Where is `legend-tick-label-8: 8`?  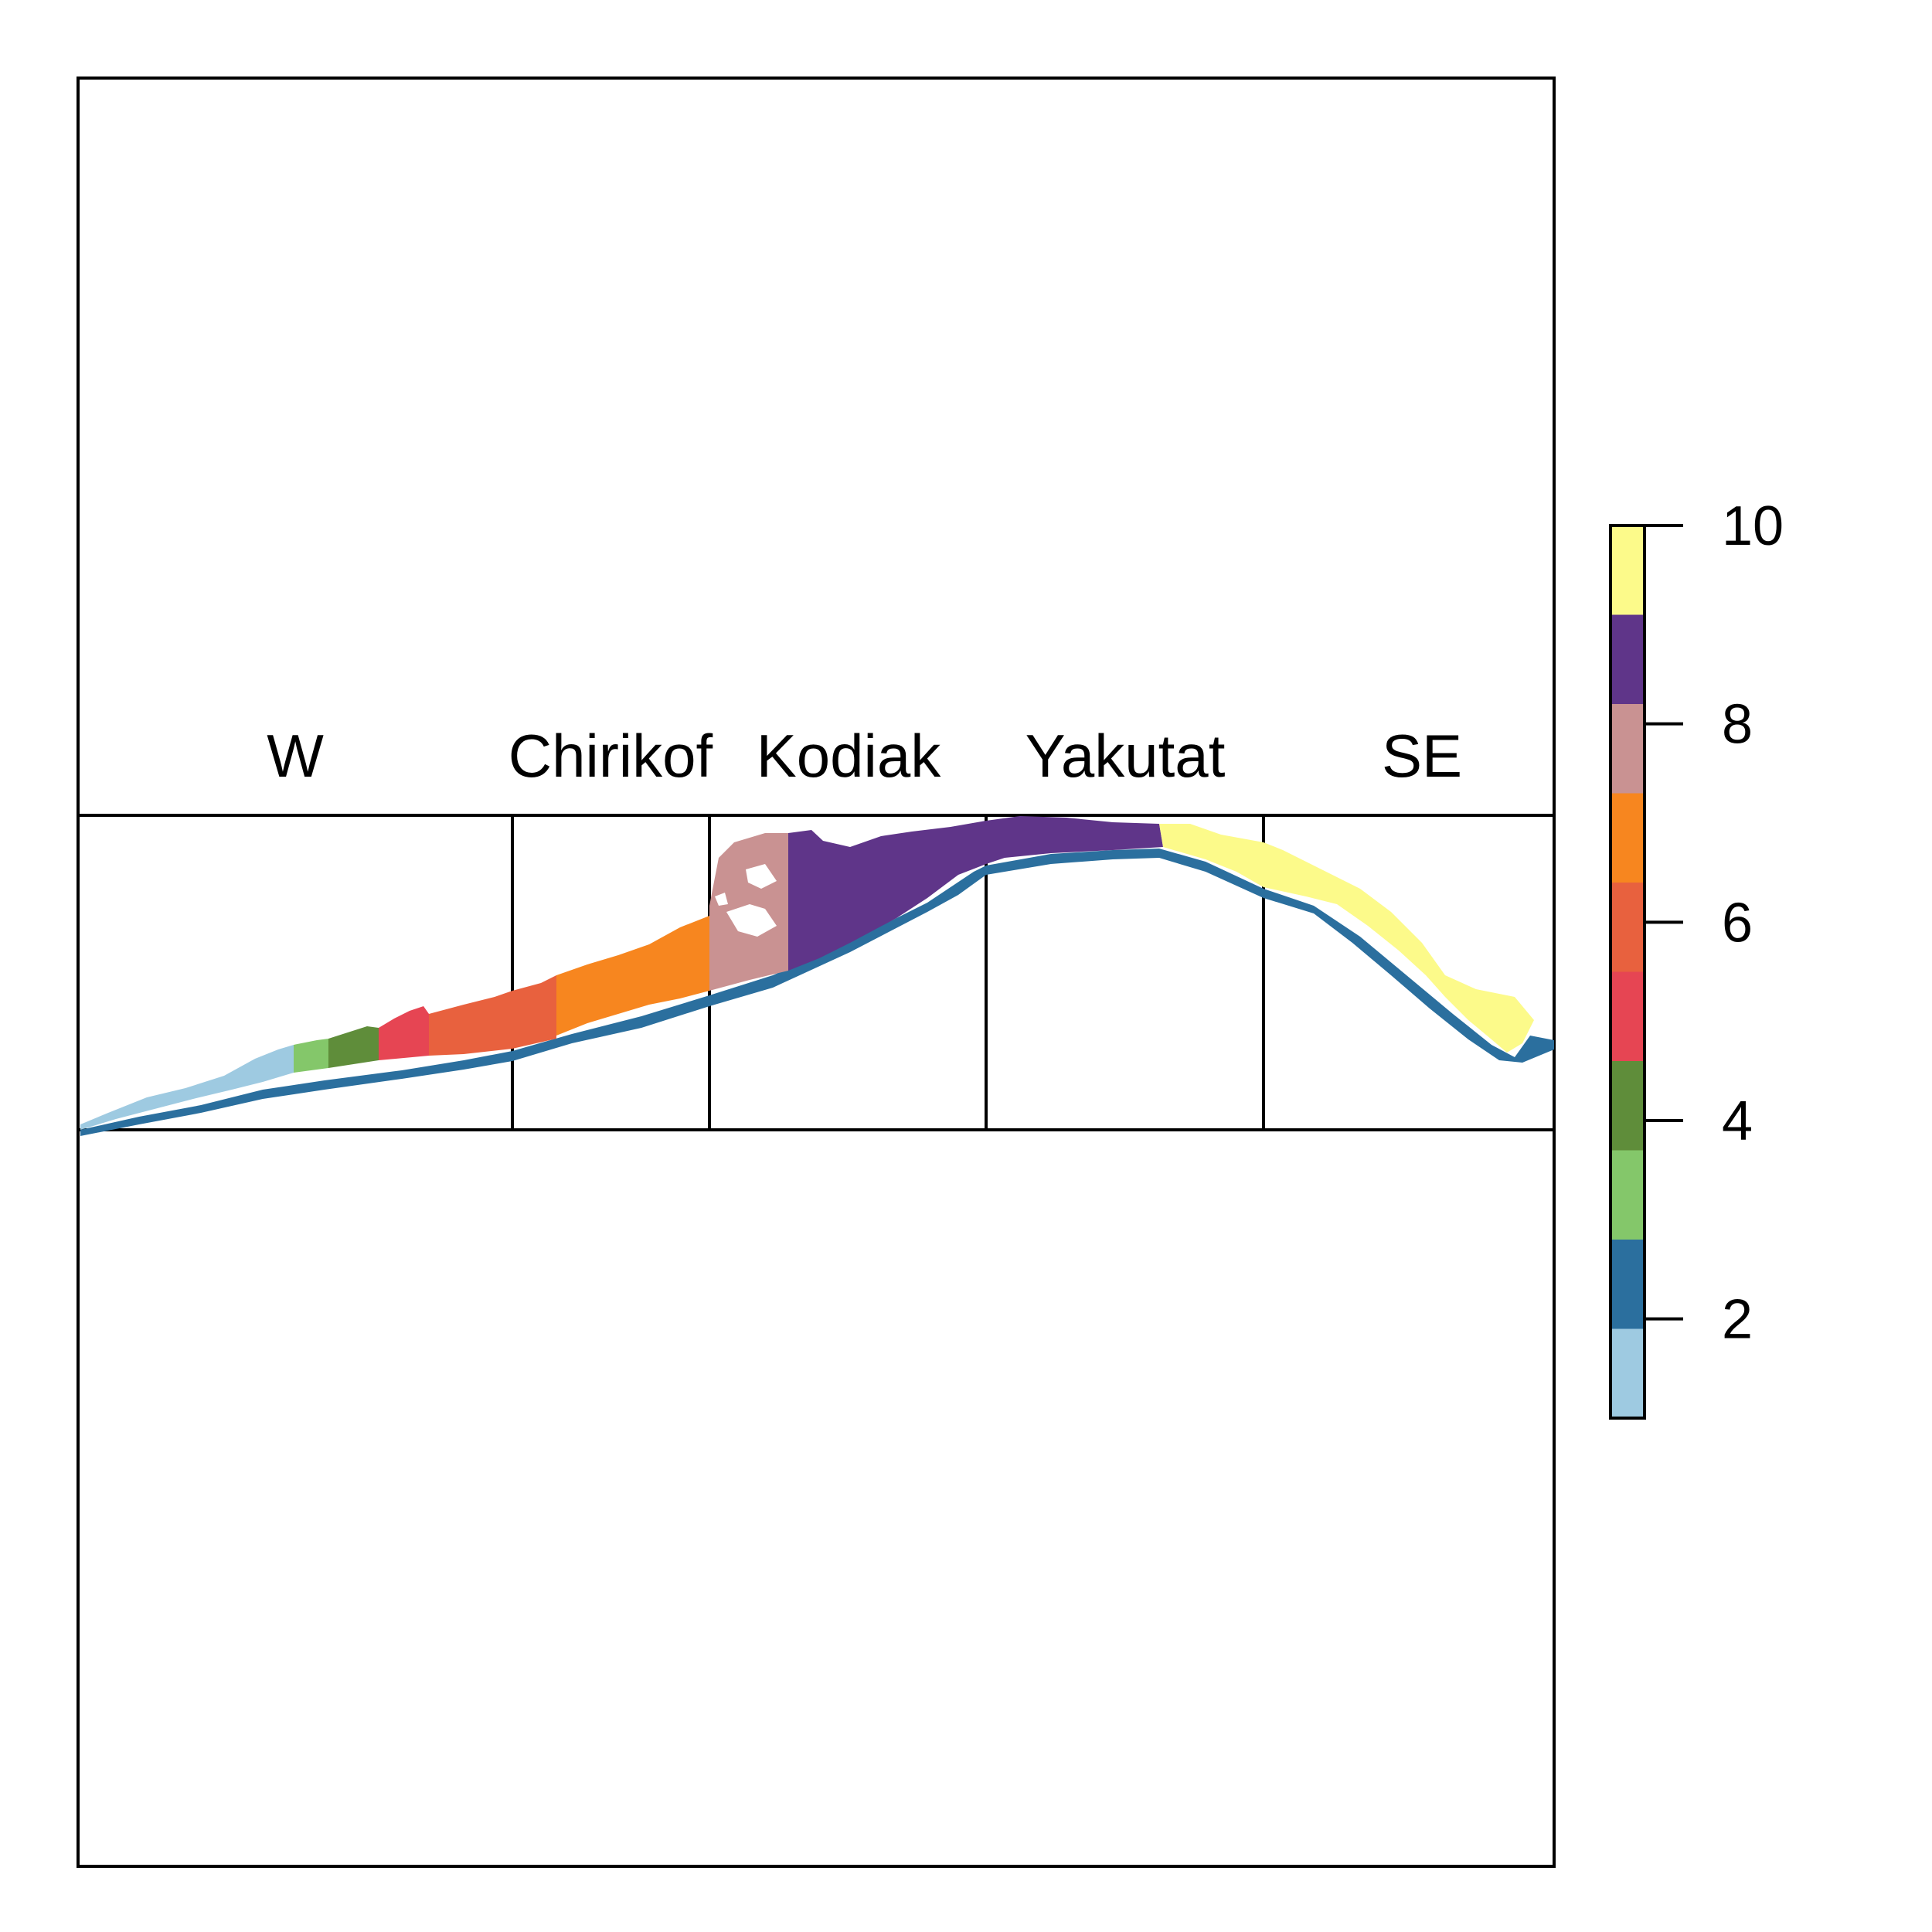
legend-tick-label-8: 8 is located at coordinates (1738, 725).